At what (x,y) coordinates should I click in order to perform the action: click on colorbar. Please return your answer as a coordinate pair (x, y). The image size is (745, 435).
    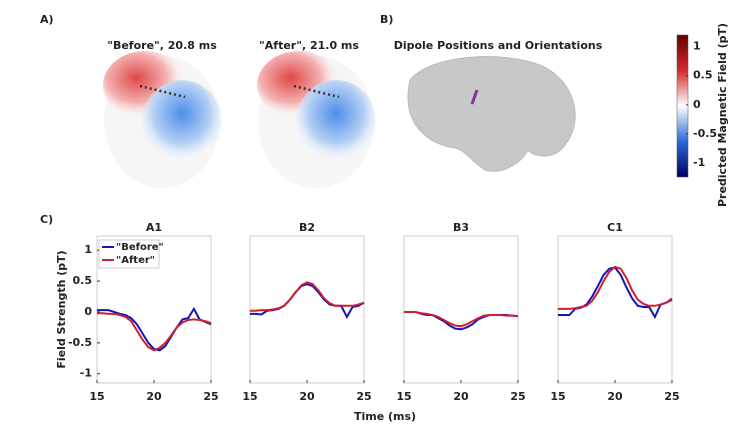
    Looking at the image, I should click on (682, 106).